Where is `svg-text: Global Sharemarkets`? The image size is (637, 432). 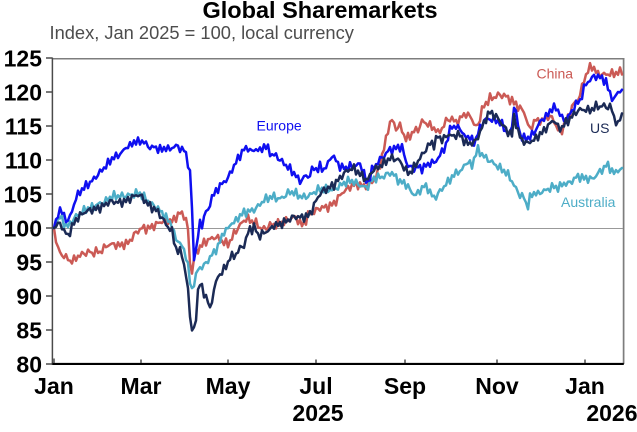 svg-text: Global Sharemarkets is located at coordinates (319, 11).